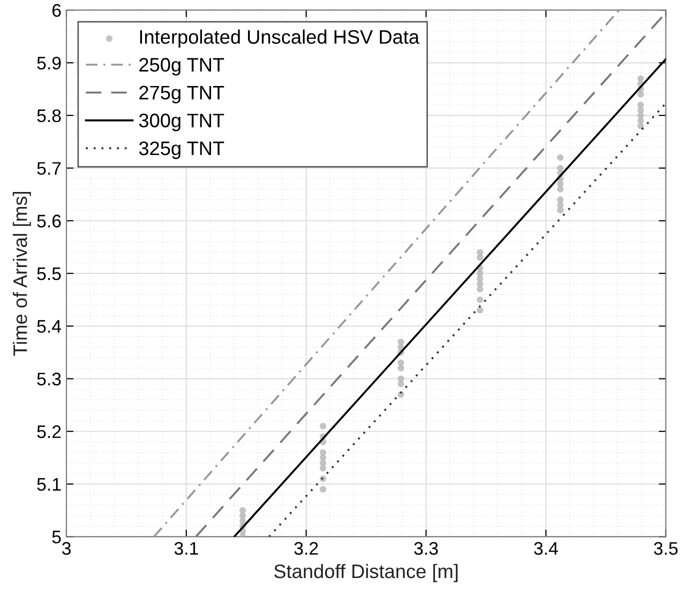 This screenshot has height=595, width=685. What do you see at coordinates (546, 548) in the screenshot?
I see `x-tick-label: 3.4` at bounding box center [546, 548].